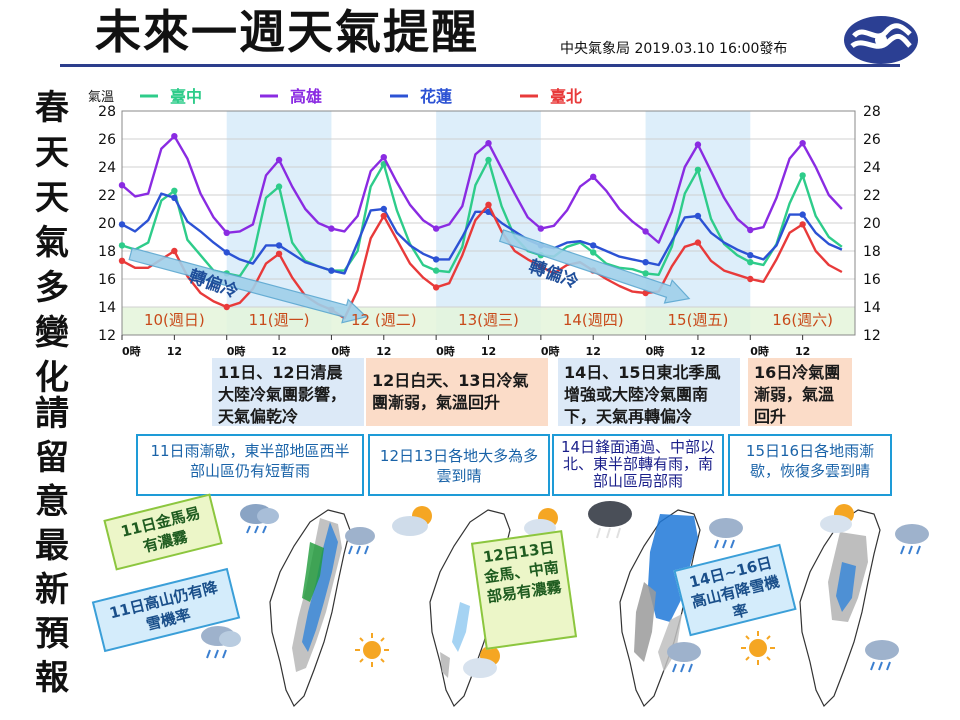 This screenshot has width=960, height=720. Describe the element at coordinates (638, 465) in the screenshot. I see `weather-note-14: 14日鋒面通過、中部以北、東半部轉有雨，南部山區局部雨` at that location.